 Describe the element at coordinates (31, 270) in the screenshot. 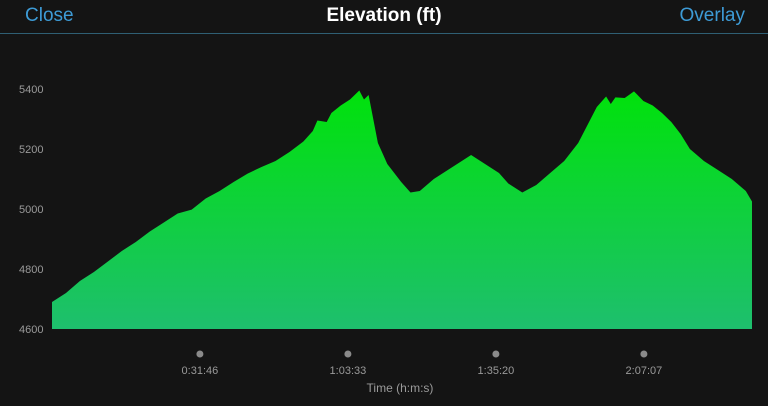

I see `y-tick-label: 4800` at that location.